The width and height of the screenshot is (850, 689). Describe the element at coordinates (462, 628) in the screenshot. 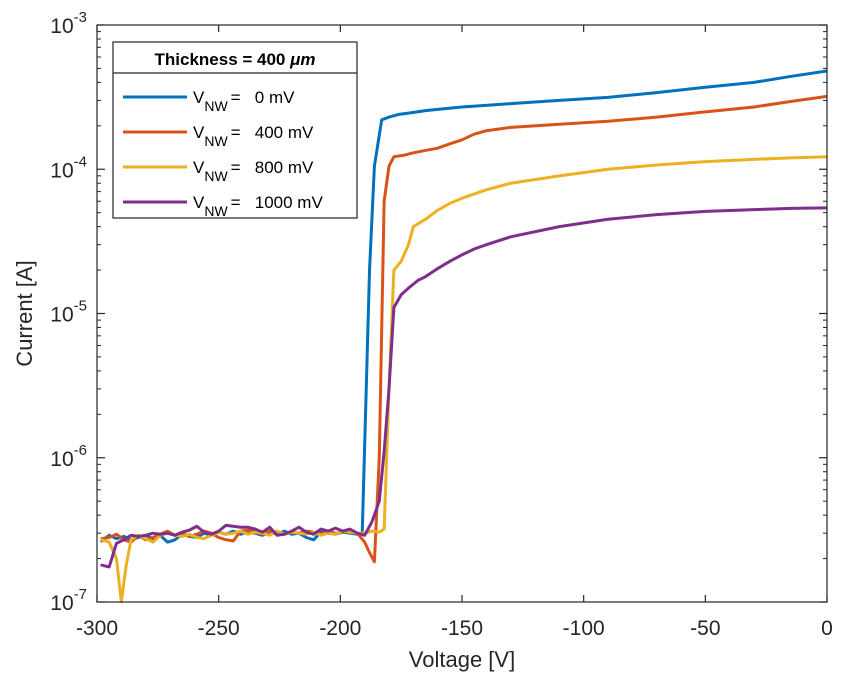

I see `x-tick-label: -150` at that location.